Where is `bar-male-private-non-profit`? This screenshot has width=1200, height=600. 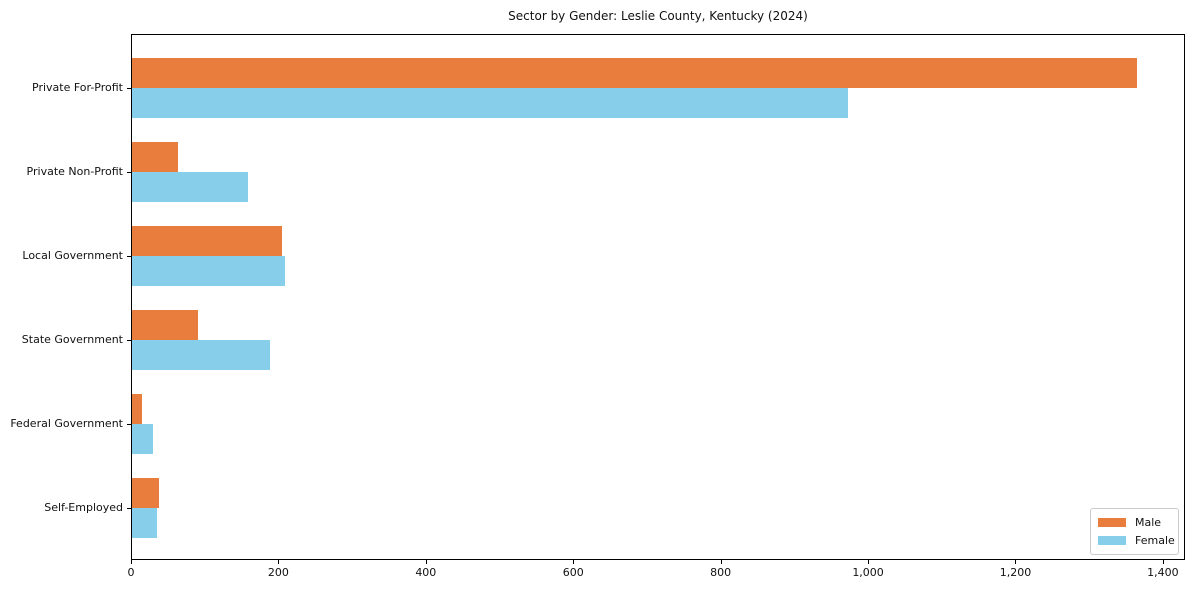
bar-male-private-non-profit is located at coordinates (155, 157).